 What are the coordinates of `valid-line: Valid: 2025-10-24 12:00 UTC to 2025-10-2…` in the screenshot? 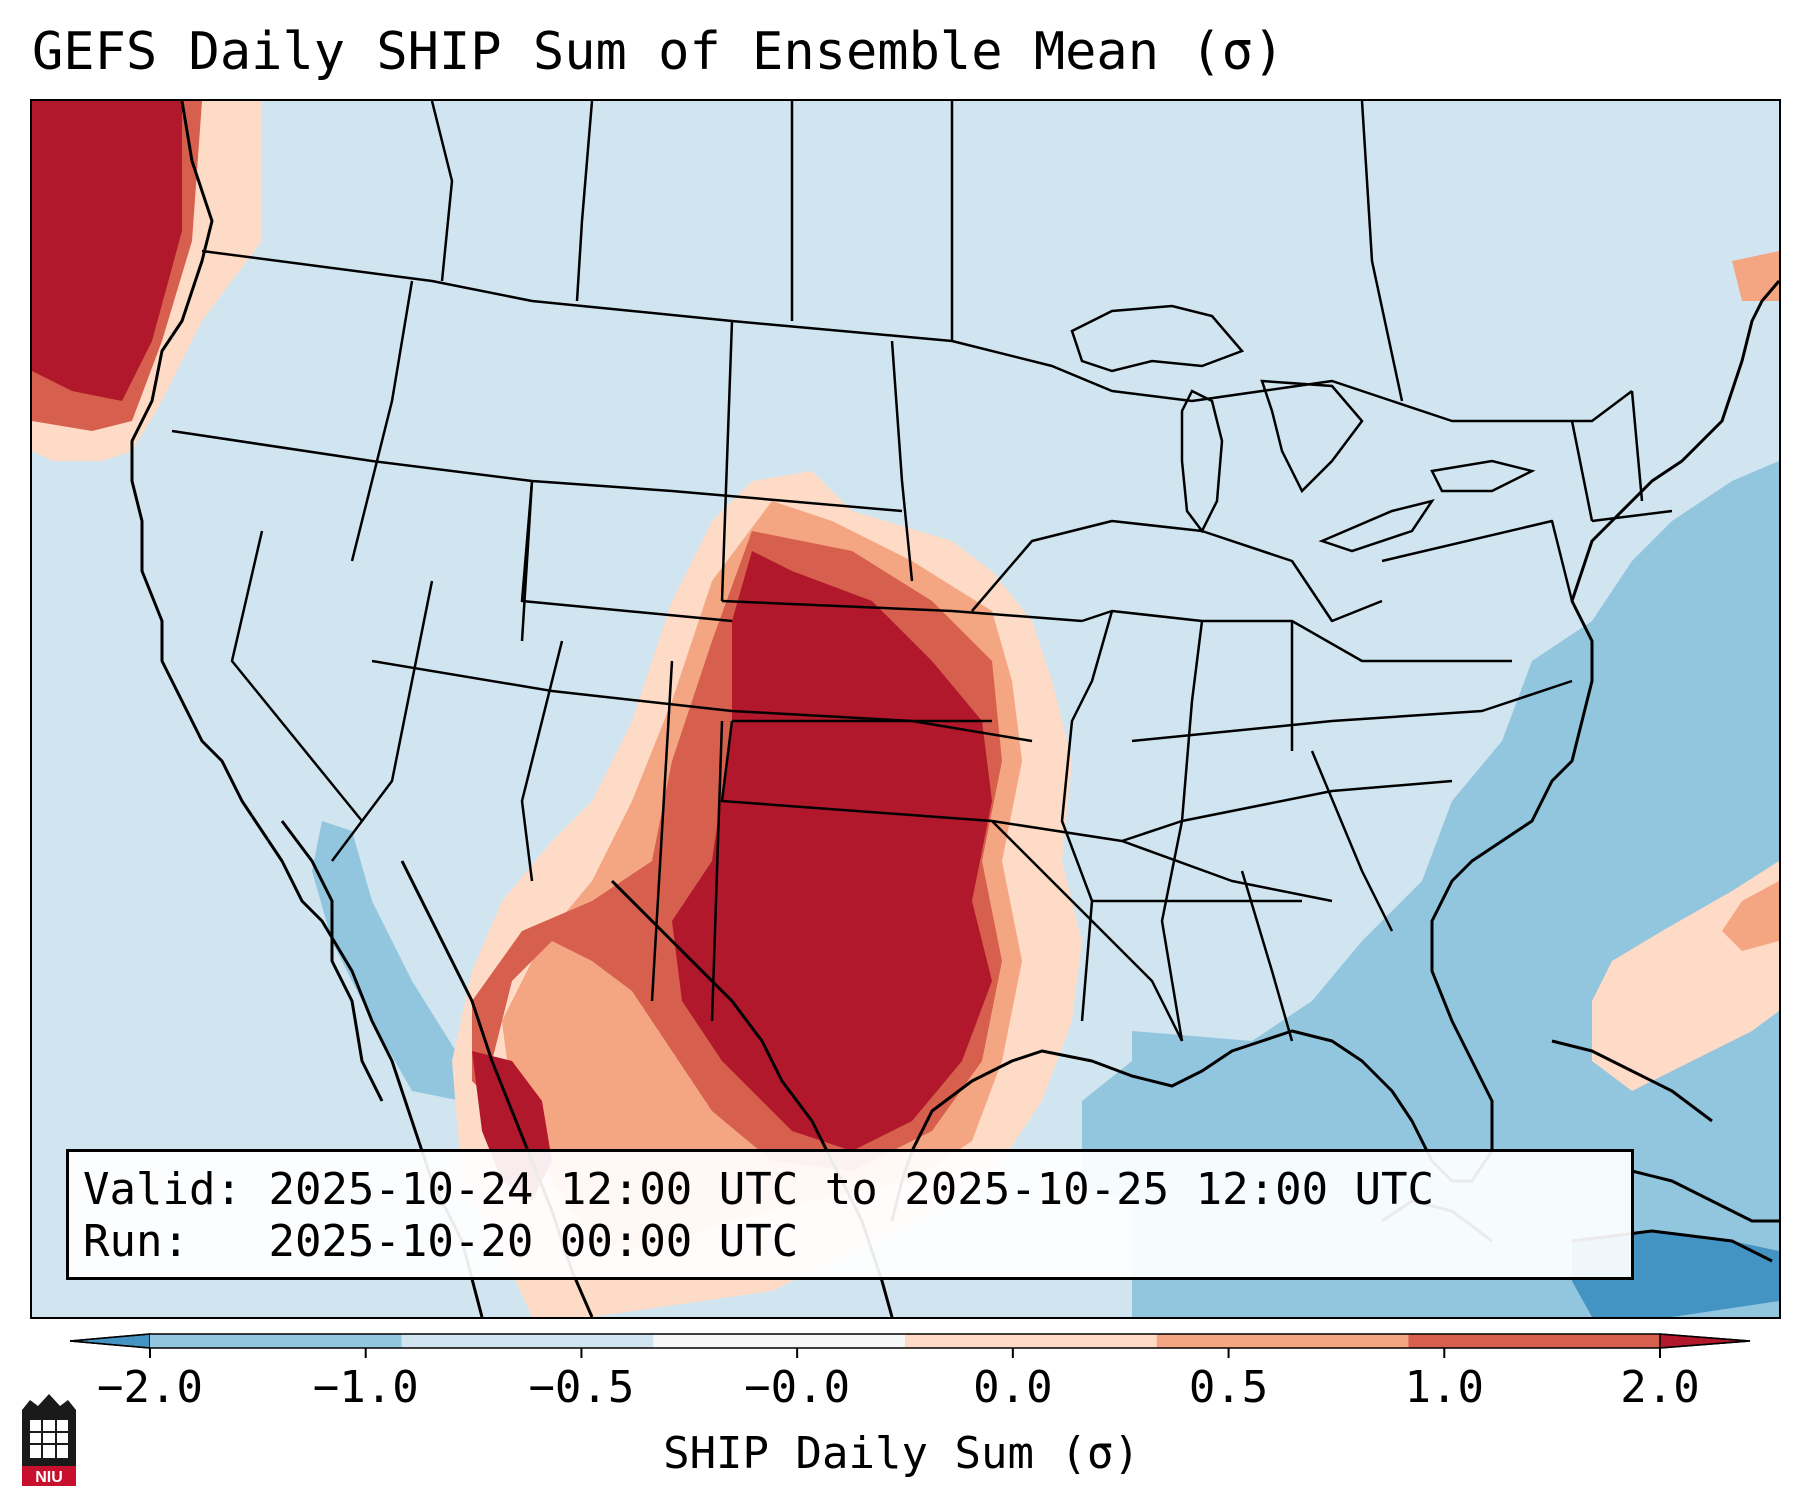 It's located at (857, 1190).